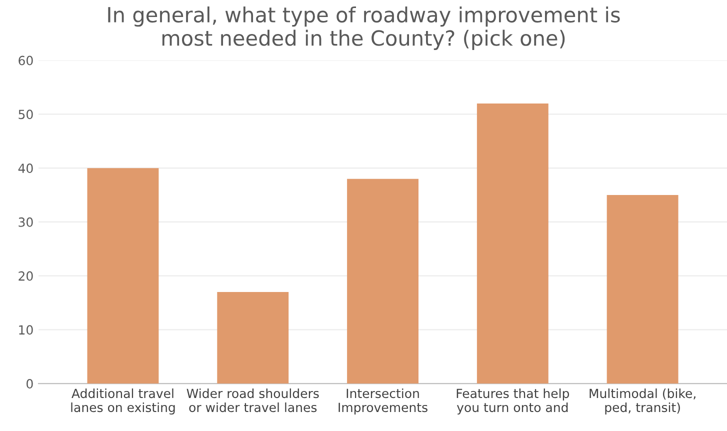 This screenshot has width=727, height=431. Describe the element at coordinates (643, 401) in the screenshot. I see `x-tick-label: Multimodal (bike, ped, transit)` at that location.